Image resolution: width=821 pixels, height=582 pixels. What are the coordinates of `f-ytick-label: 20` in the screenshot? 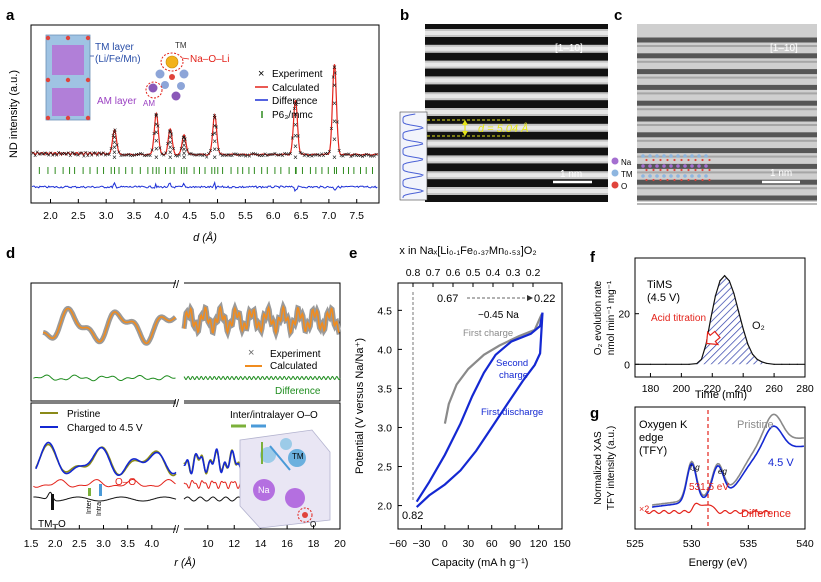 It's located at (624, 315).